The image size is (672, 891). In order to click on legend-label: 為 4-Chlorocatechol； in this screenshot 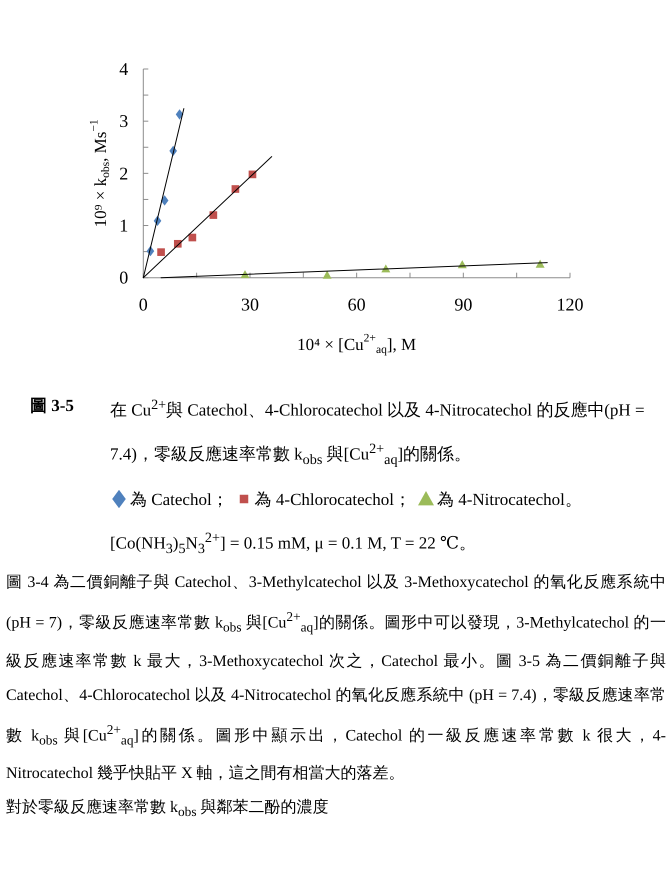, I will do `click(332, 499)`.